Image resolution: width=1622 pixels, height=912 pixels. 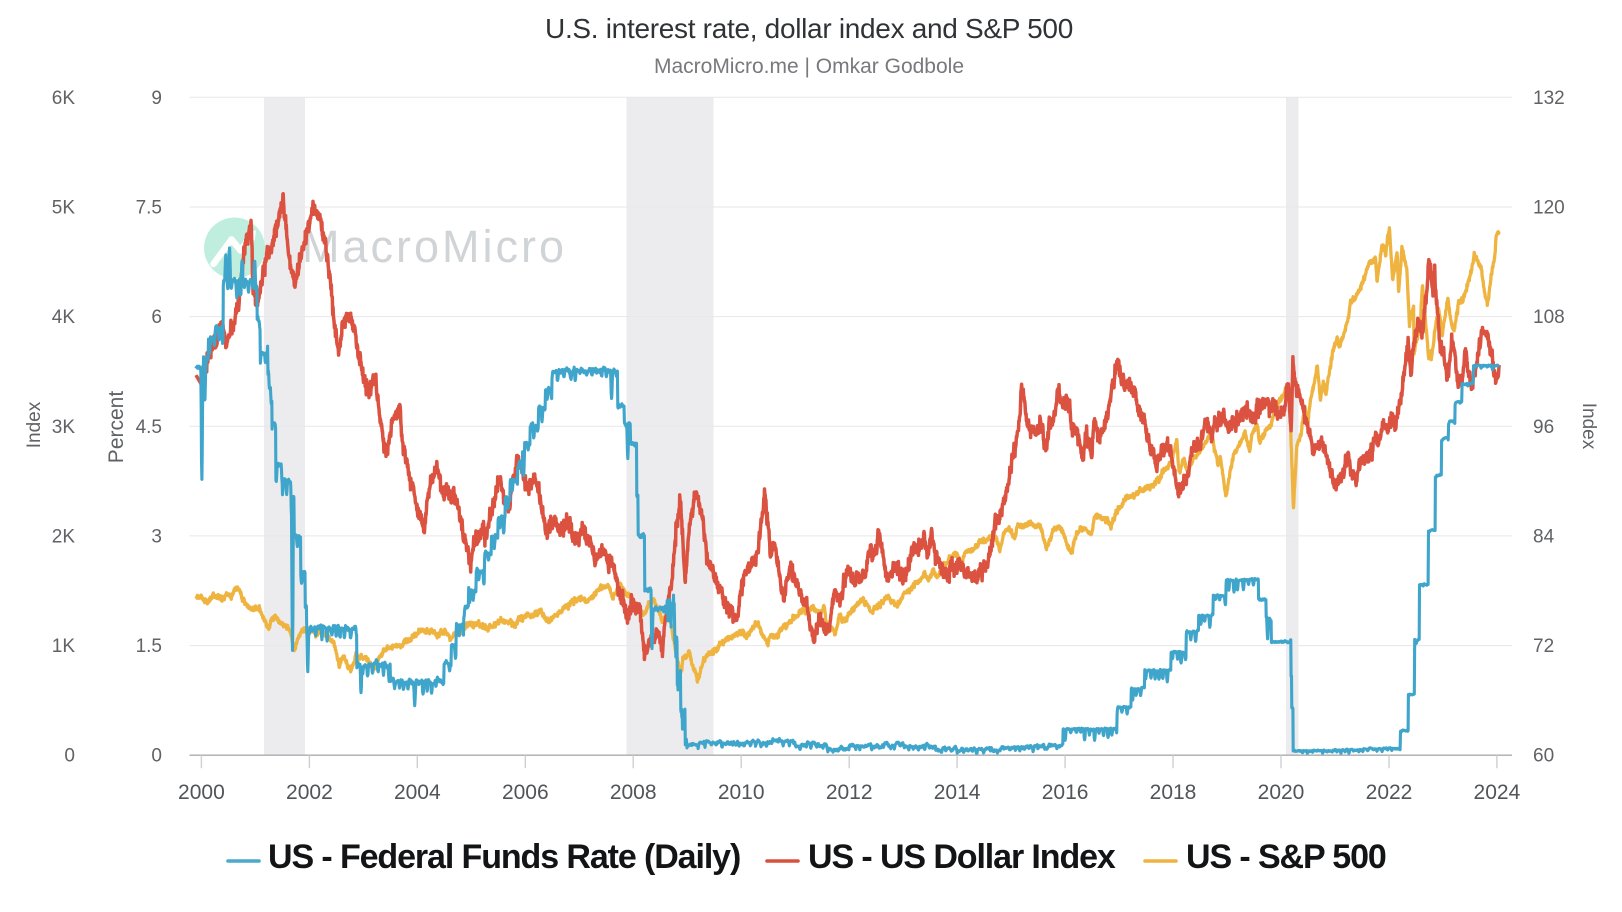 What do you see at coordinates (1543, 756) in the screenshot?
I see `svg-text: 60` at bounding box center [1543, 756].